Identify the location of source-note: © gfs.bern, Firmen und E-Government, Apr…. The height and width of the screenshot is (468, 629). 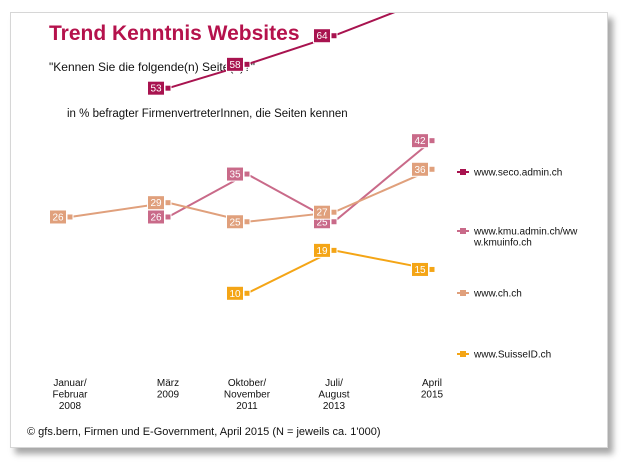
(204, 432).